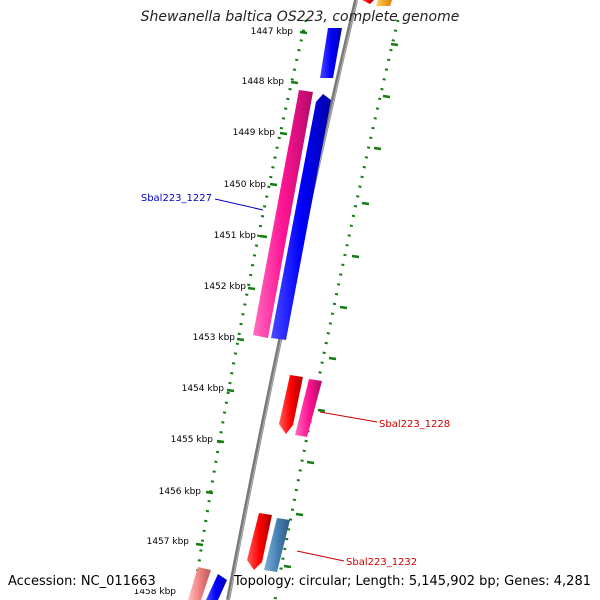 This screenshot has width=600, height=600. I want to click on gene-label-sbal223-1232: Sbal223_1232, so click(381, 562).